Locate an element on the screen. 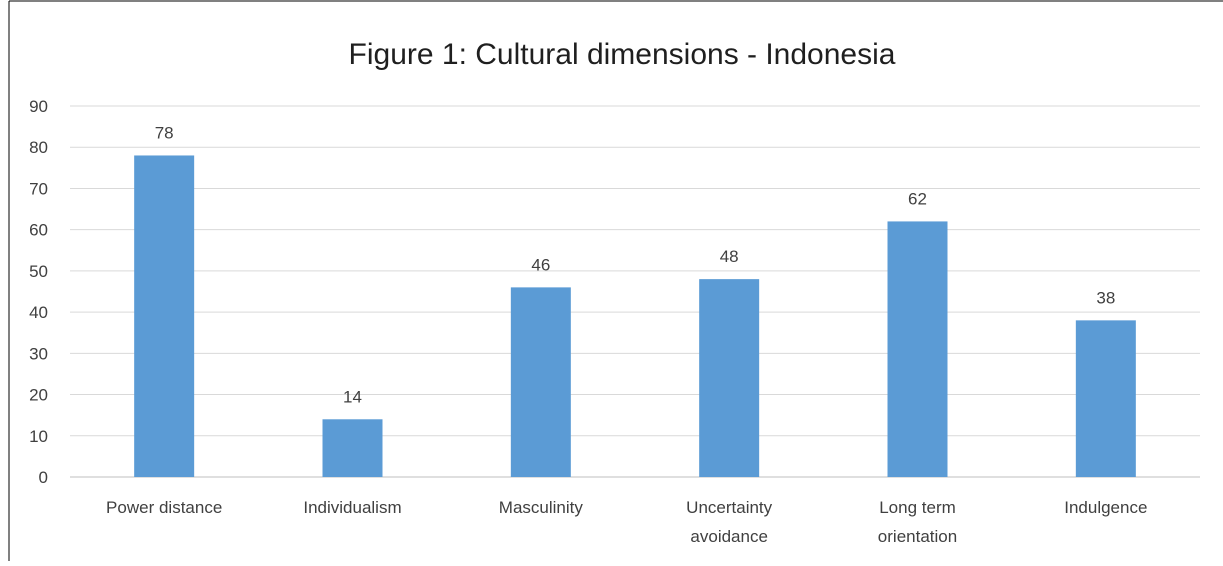  y-tick-label: 40 is located at coordinates (38, 312).